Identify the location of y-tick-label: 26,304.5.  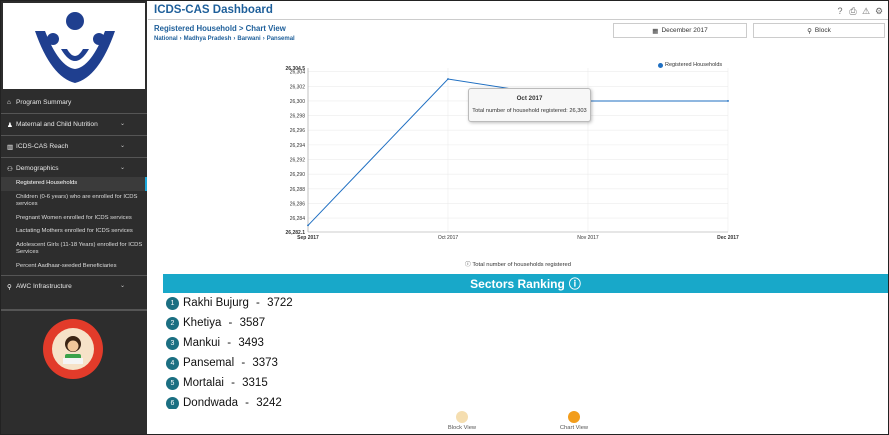
(296, 69).